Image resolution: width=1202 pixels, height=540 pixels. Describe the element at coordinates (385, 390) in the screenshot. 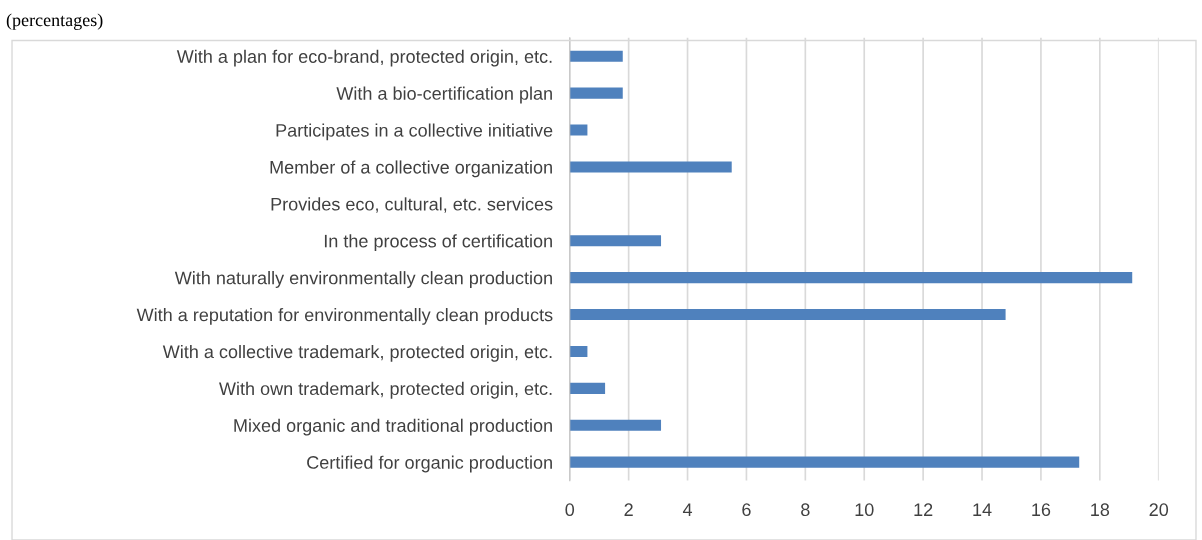

I see `y-tick-label: With own trademark, protected origin, etc.` at that location.